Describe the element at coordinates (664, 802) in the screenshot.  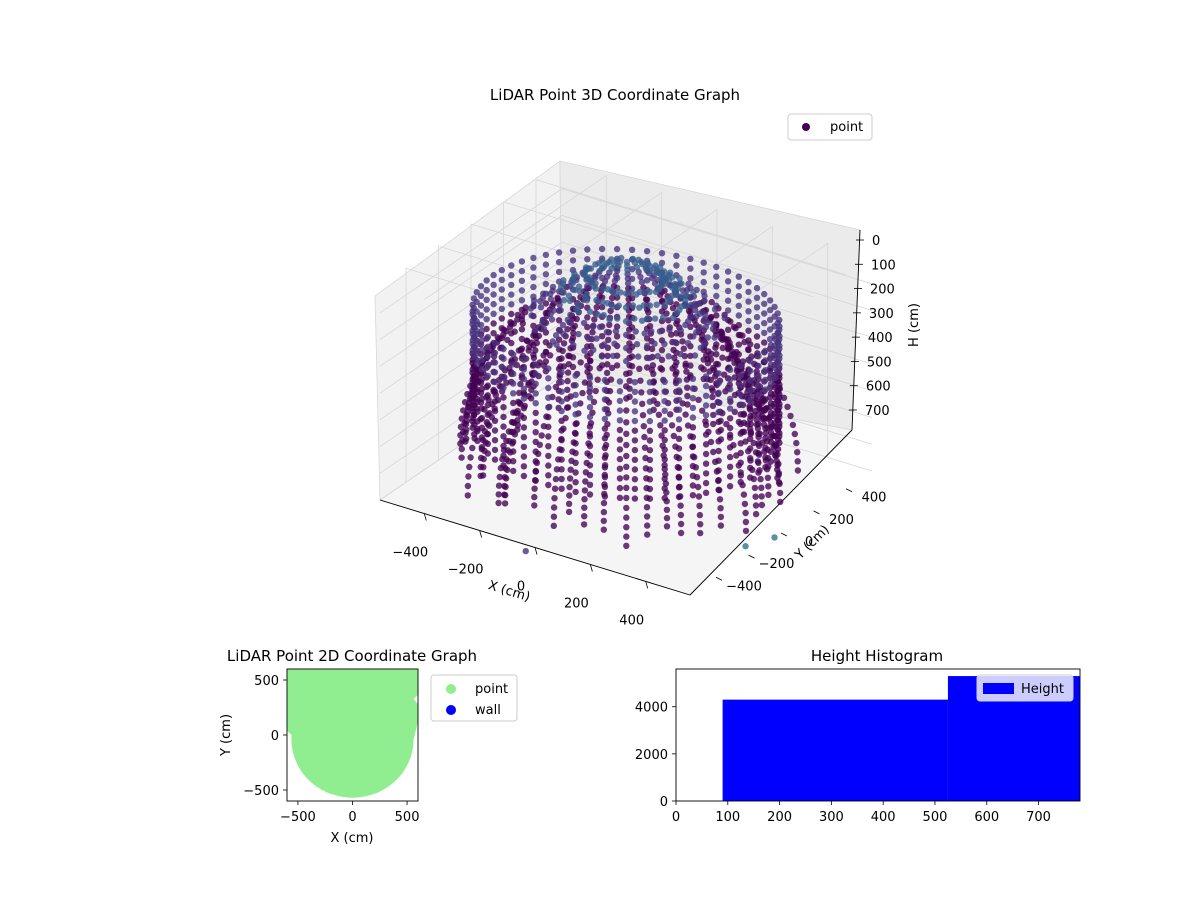
I see `y-tick-label-hist: 0` at that location.